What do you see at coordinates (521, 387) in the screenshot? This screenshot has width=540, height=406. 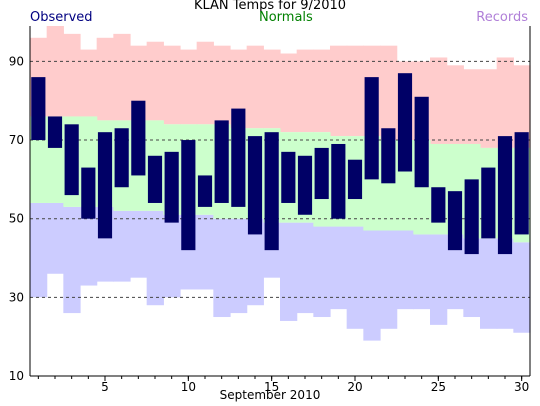 I see `x-tick-label: 30` at bounding box center [521, 387].